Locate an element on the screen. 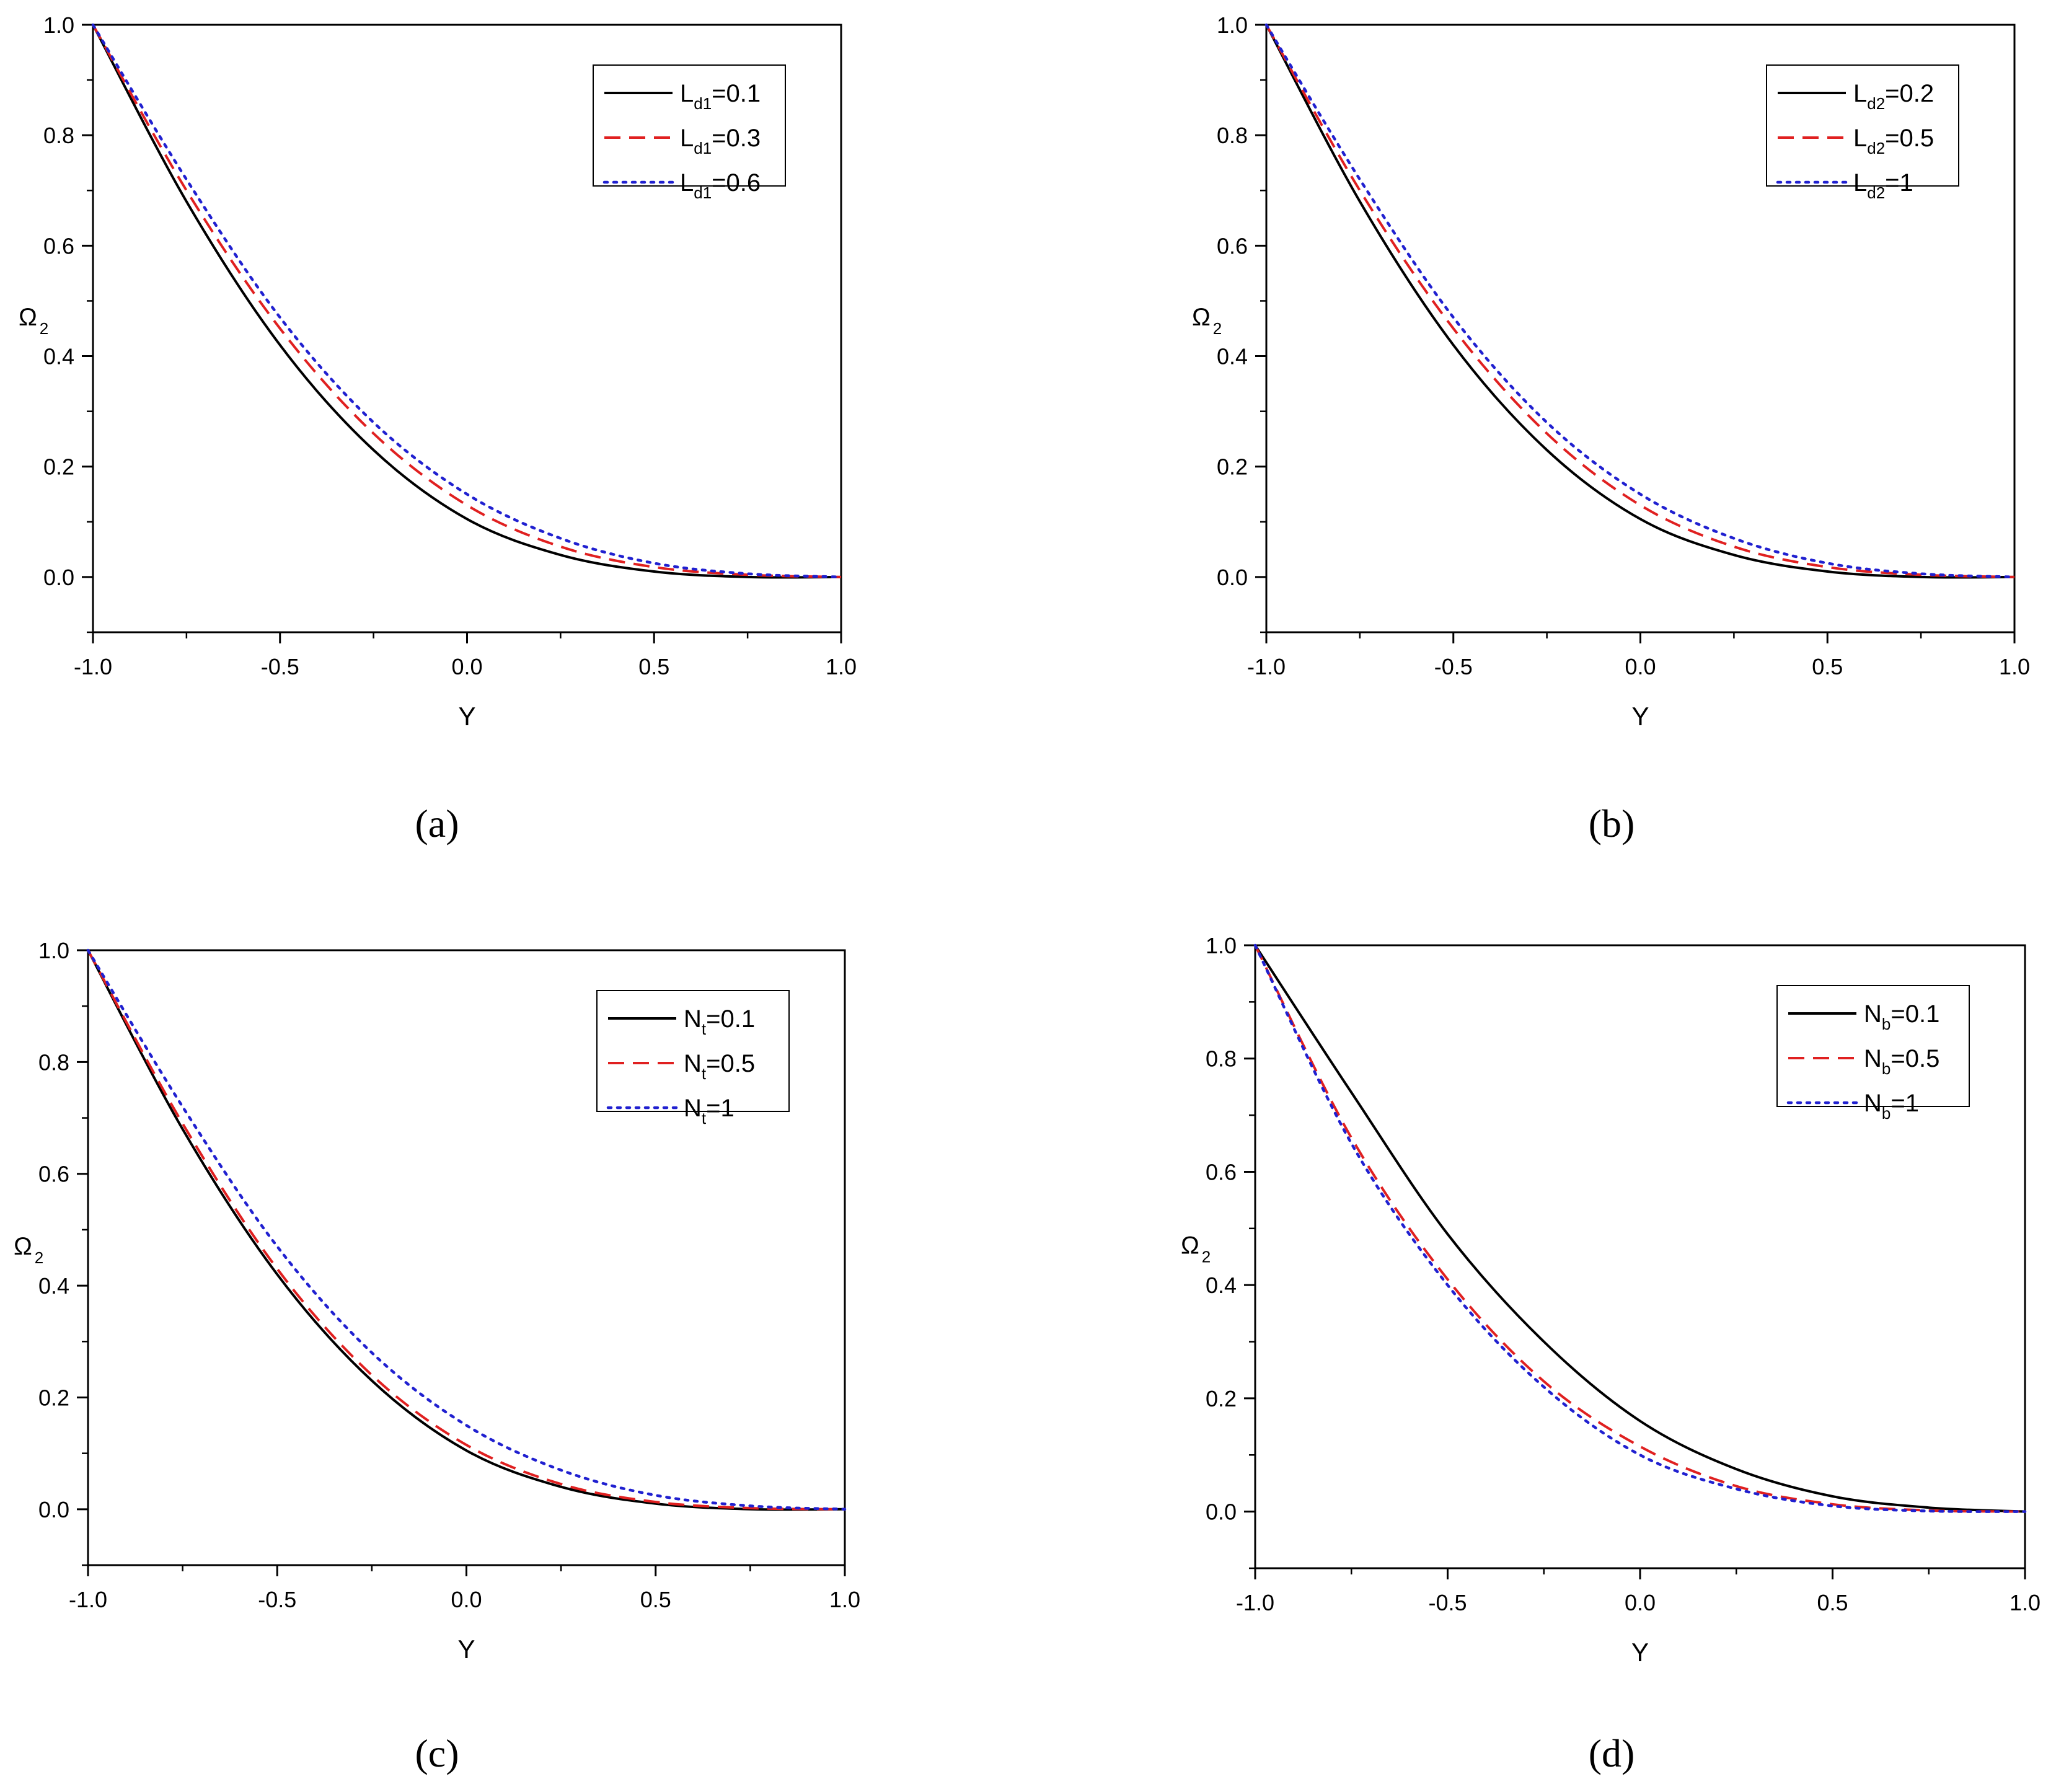 The height and width of the screenshot is (1792, 2056). legend-label: Ld1=0.1 is located at coordinates (720, 96).